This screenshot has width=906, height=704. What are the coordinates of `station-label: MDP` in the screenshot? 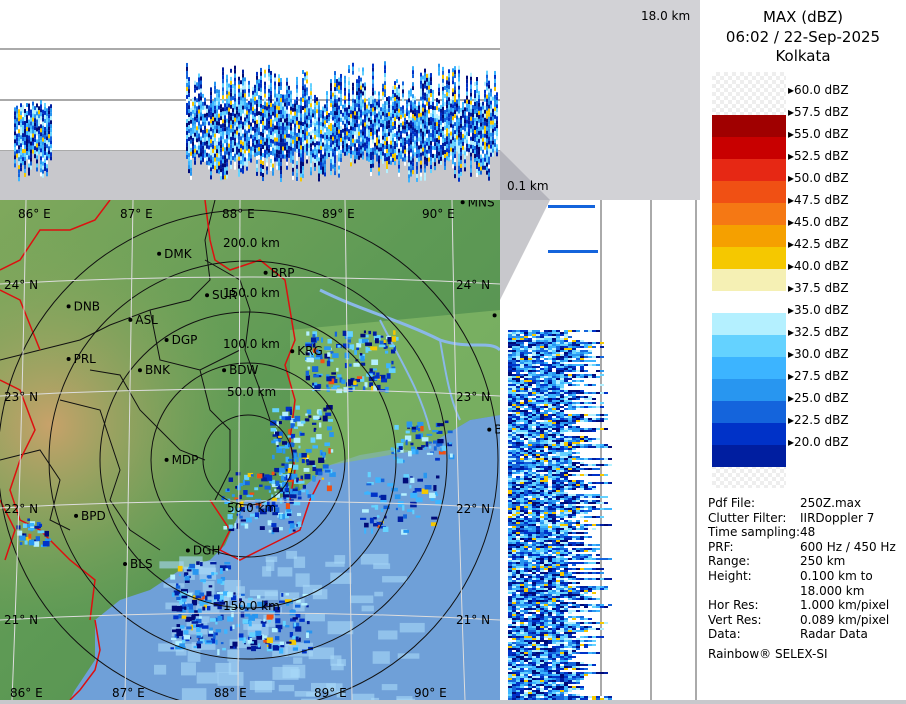 It's located at (185, 460).